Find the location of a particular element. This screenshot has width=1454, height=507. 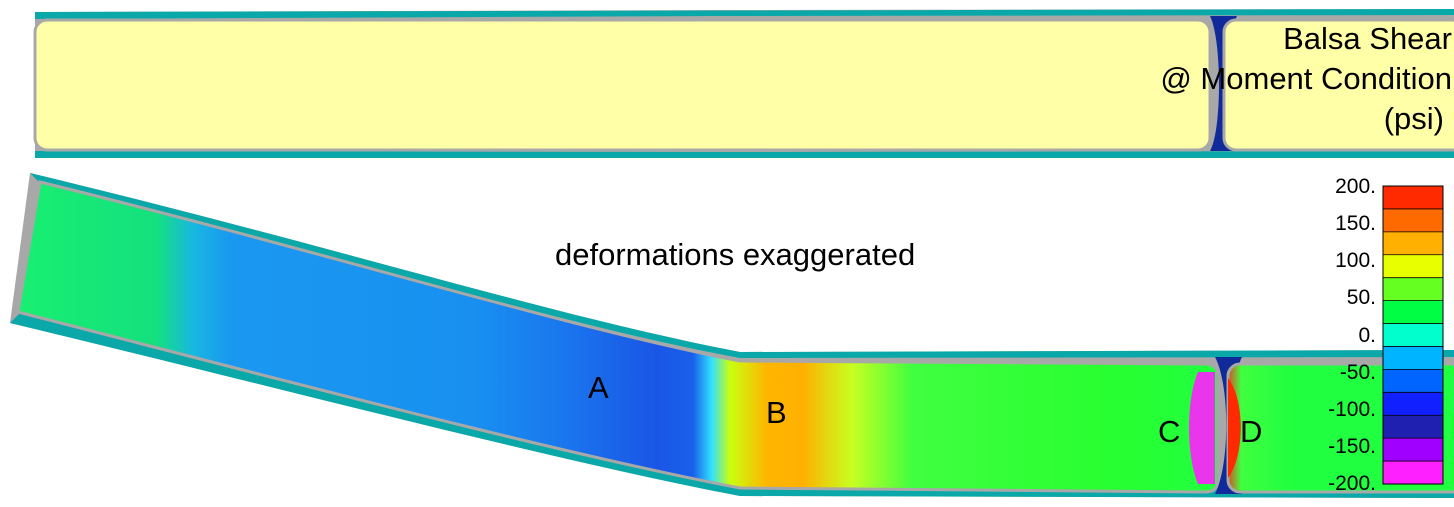

undeformed-skin-top is located at coordinates (744, 14).